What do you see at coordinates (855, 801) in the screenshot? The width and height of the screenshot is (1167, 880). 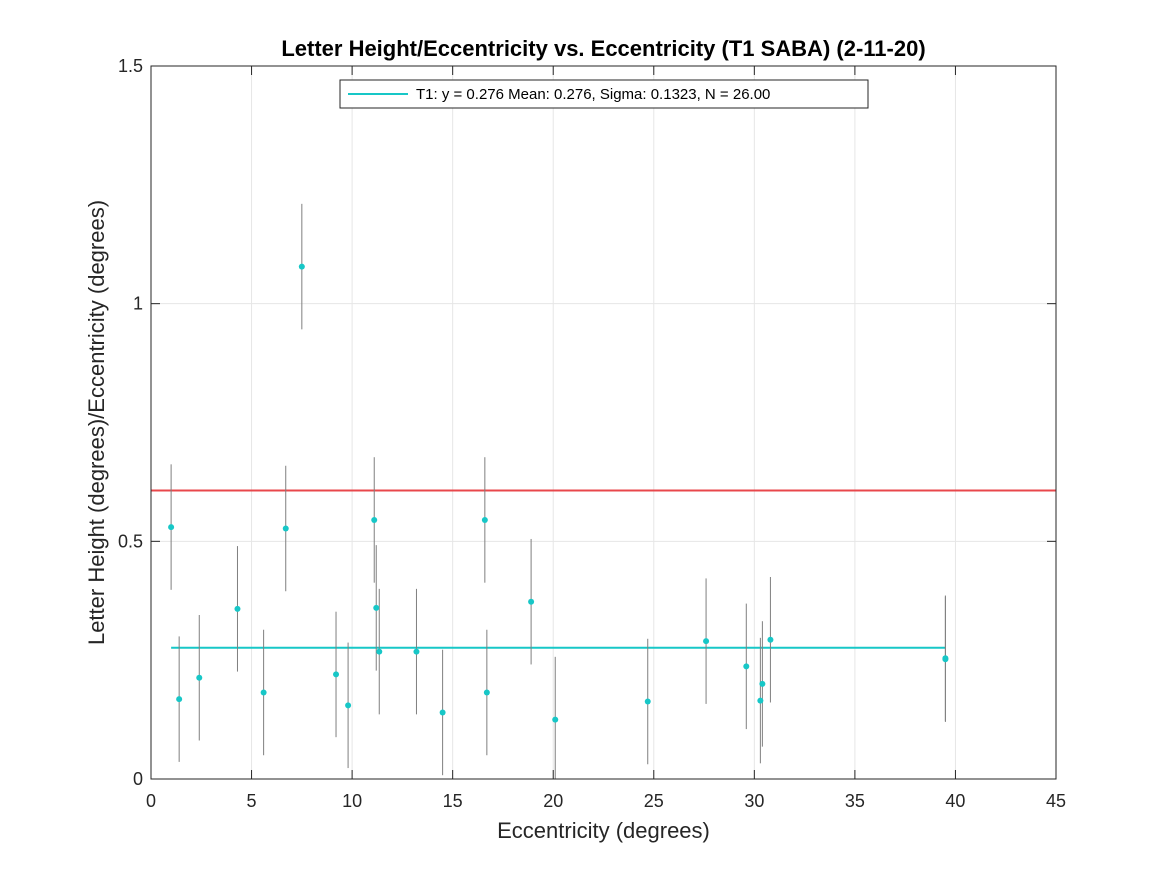 I see `x-tick-label: 35` at bounding box center [855, 801].